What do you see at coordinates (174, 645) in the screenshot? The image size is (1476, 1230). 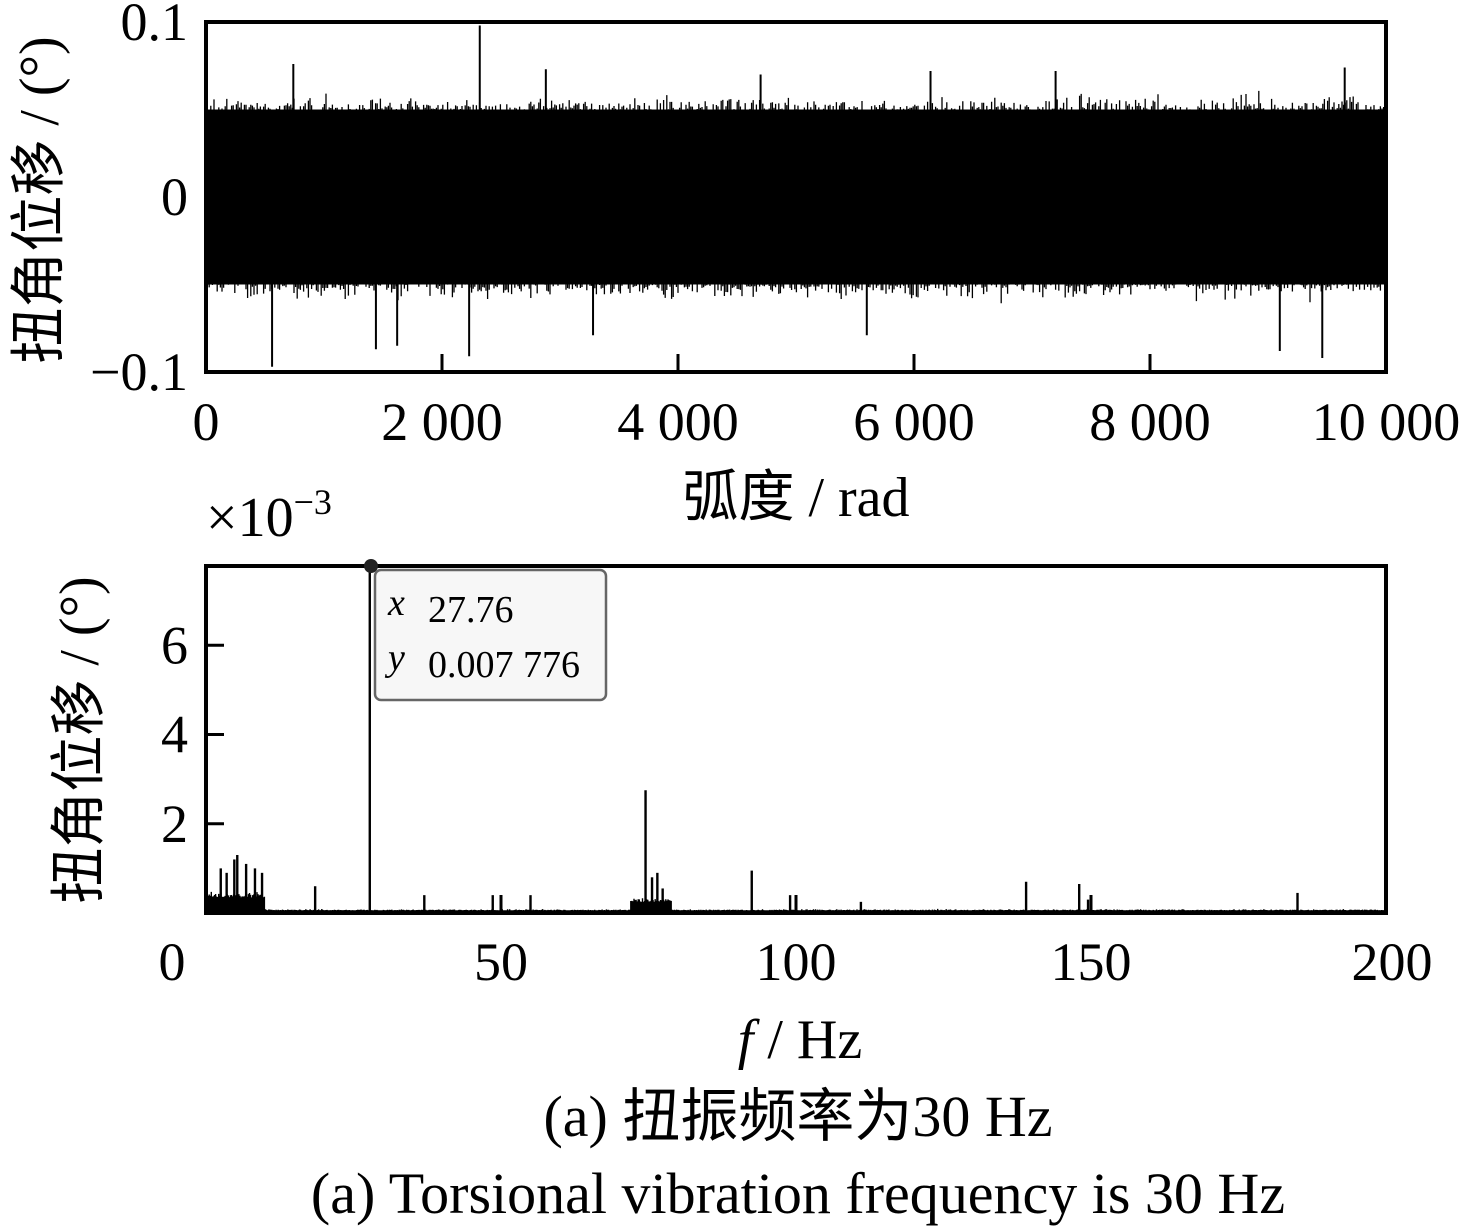 I see `bottom-y-tick-label: 6` at bounding box center [174, 645].